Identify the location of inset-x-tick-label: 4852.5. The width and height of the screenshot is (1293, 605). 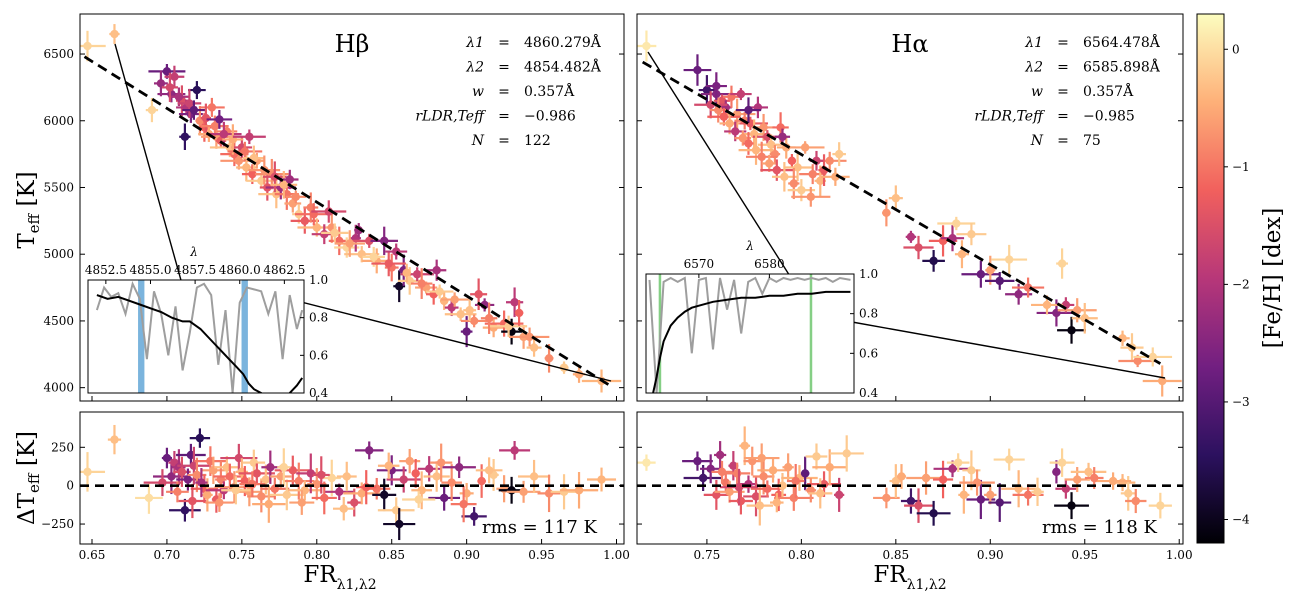
(106, 270).